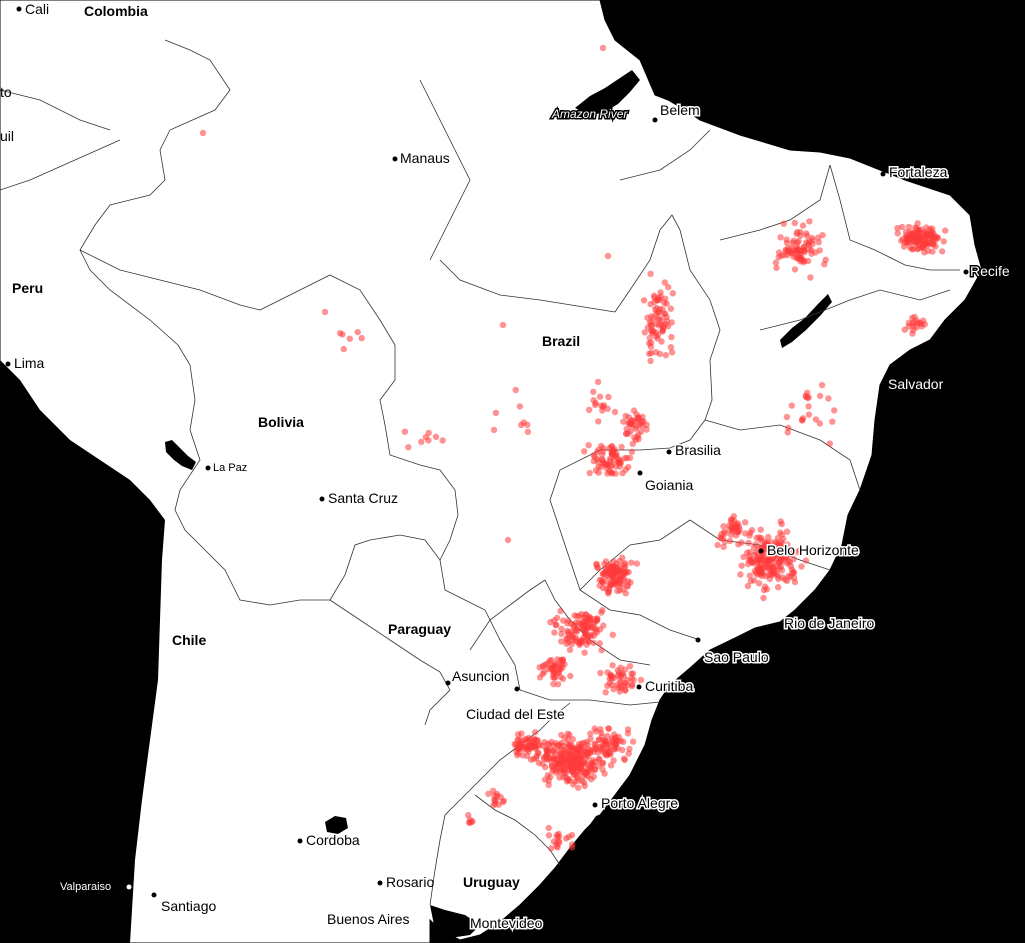  Describe the element at coordinates (19, 9) in the screenshot. I see `city-dot-cali` at that location.